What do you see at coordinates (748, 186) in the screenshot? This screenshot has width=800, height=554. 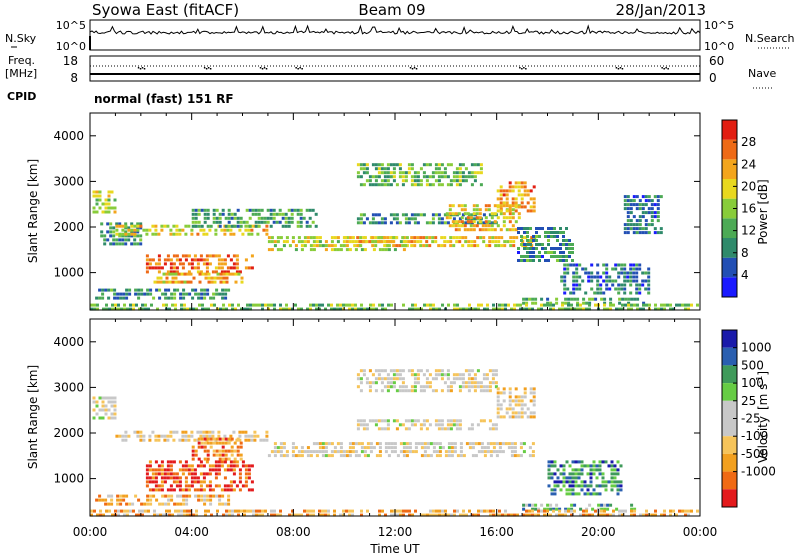 I see `power-cbar-tick-label: 20` at bounding box center [748, 186].